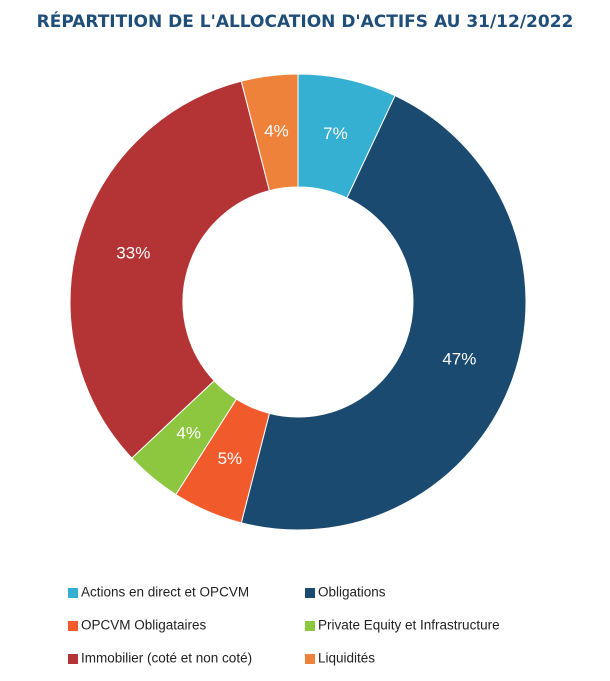 This screenshot has height=681, width=610. Describe the element at coordinates (133, 253) in the screenshot. I see `value-label: 33%` at that location.